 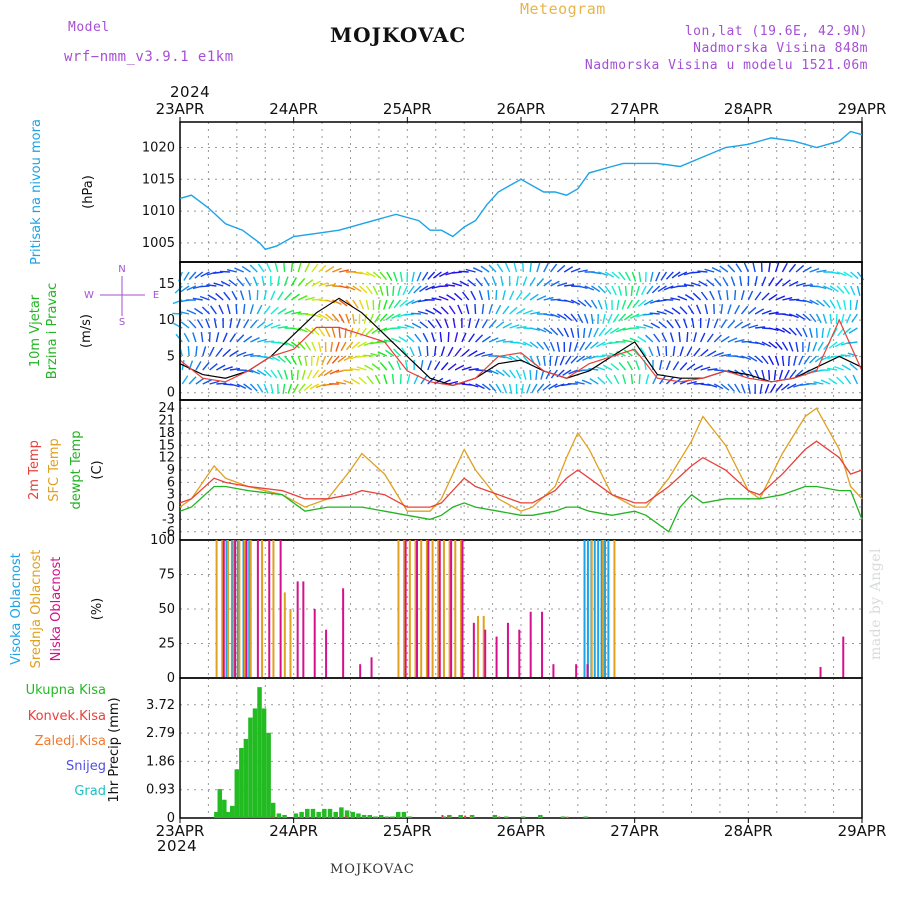 What do you see at coordinates (70, 741) in the screenshot?
I see `precip-legend-item: Zaledj.Kisa` at bounding box center [70, 741].